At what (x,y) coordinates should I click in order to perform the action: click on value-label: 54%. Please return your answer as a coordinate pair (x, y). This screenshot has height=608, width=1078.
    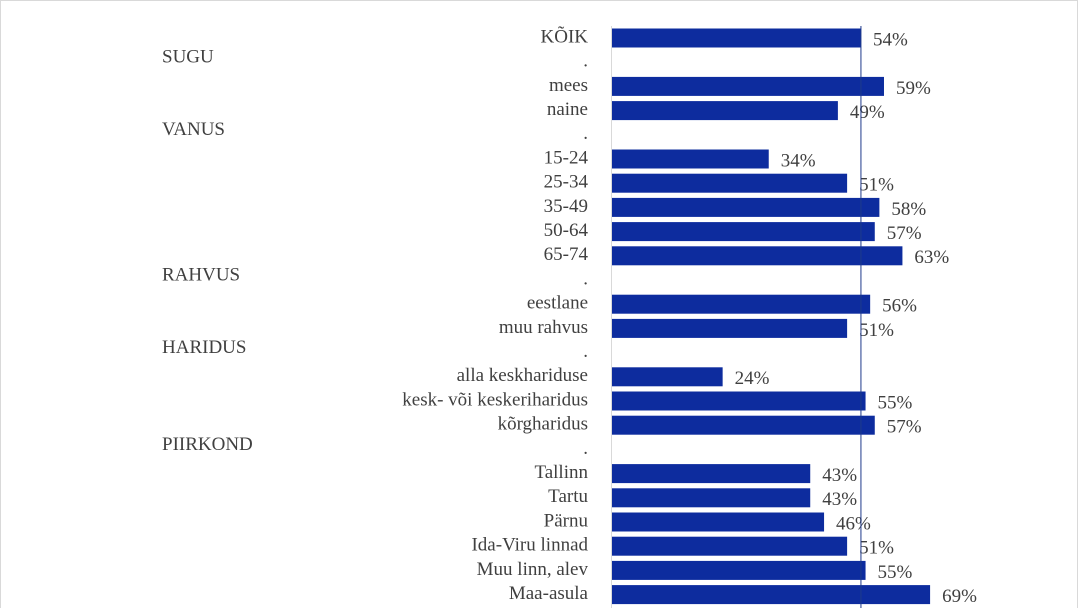
    Looking at the image, I should click on (890, 39).